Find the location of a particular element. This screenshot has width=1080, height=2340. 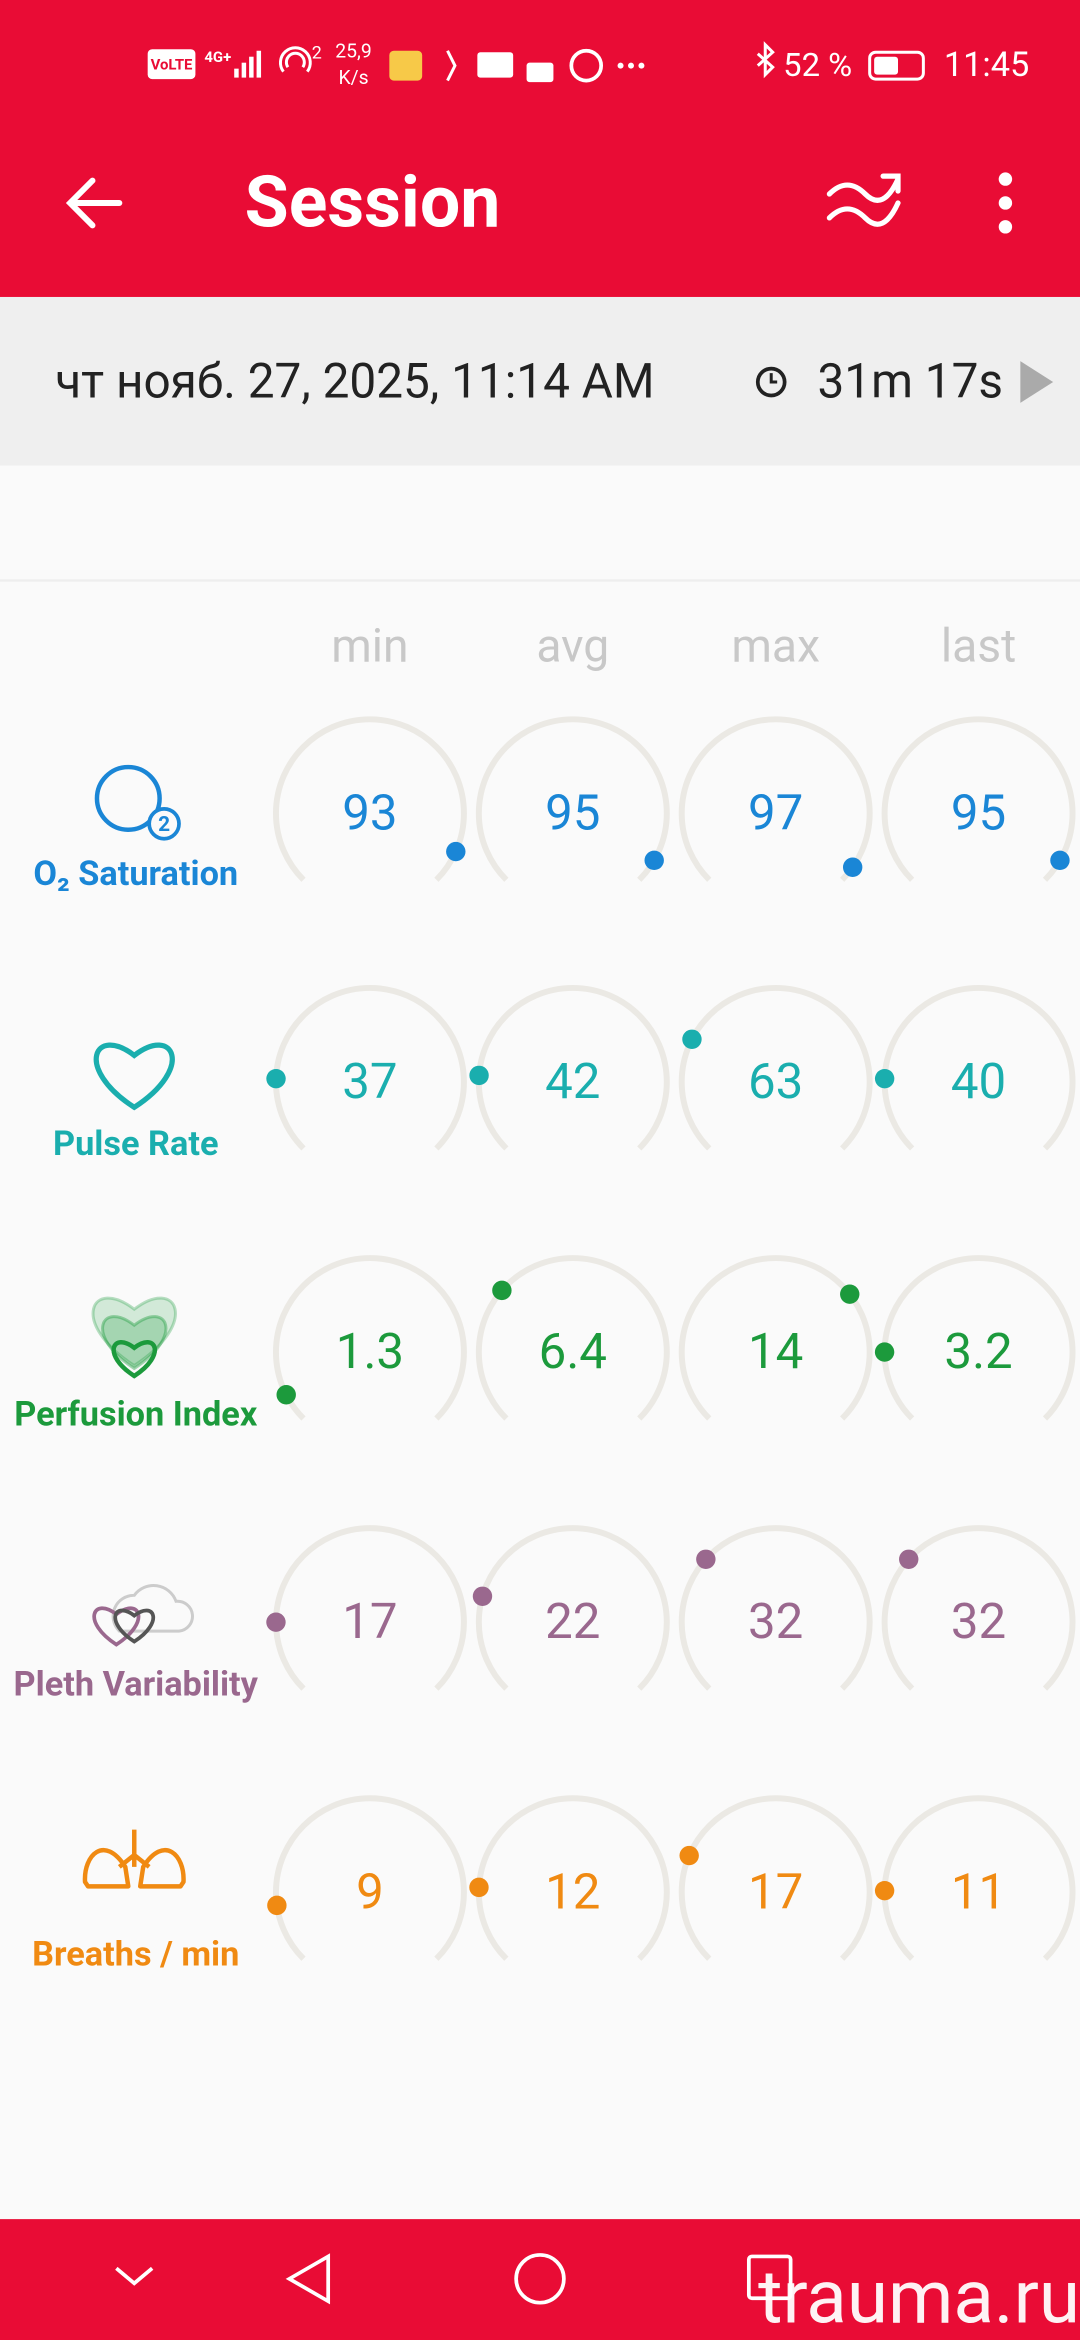

battery-label: 52 % is located at coordinates (817, 66).